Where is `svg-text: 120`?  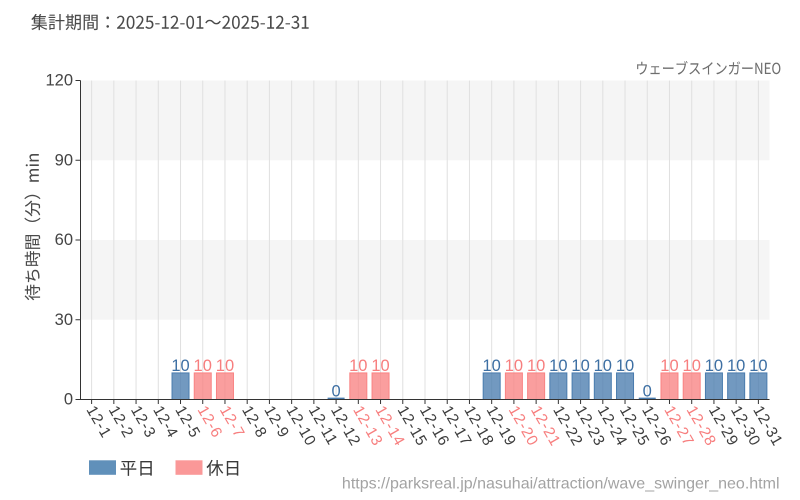 svg-text: 120 is located at coordinates (59, 81).